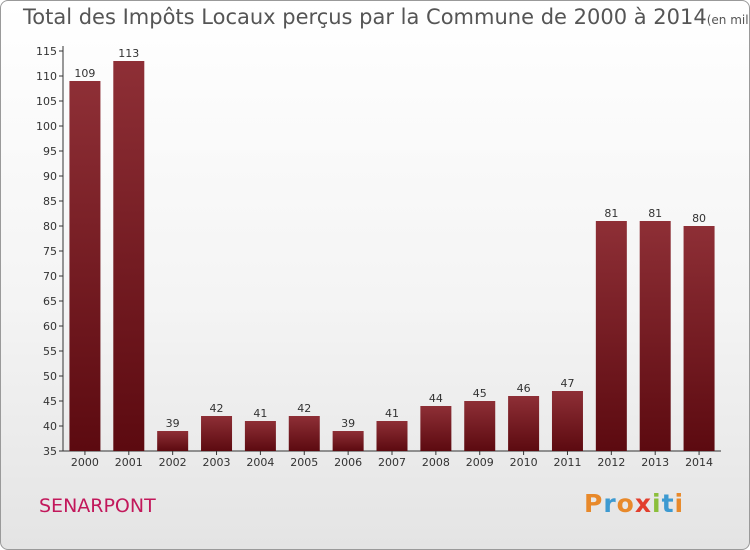 Image resolution: width=750 pixels, height=550 pixels. Describe the element at coordinates (46, 126) in the screenshot. I see `y-tick-label: 100` at that location.